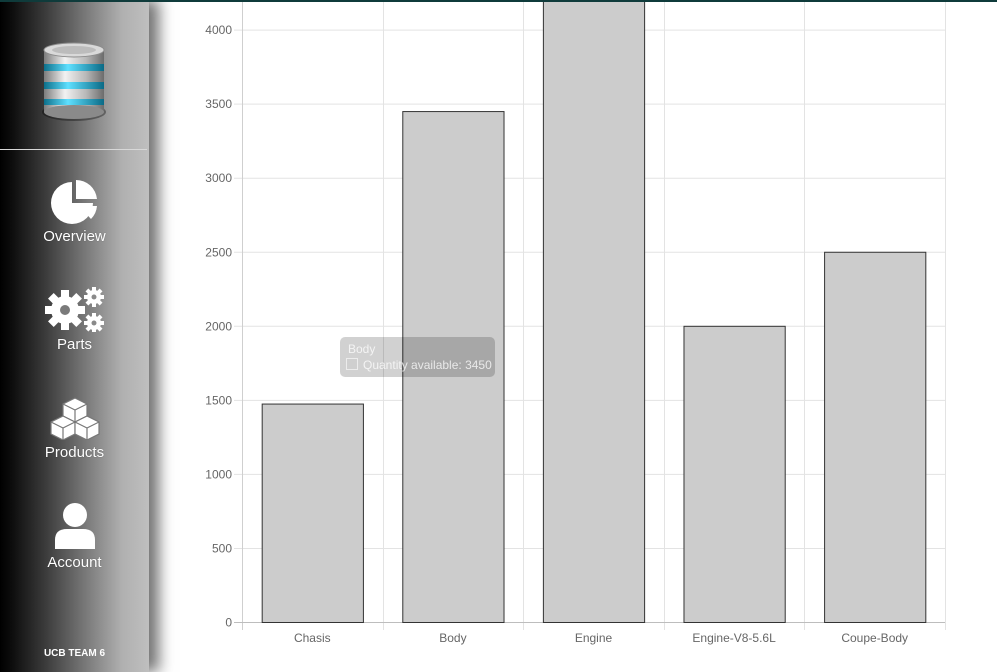 The height and width of the screenshot is (672, 997). I want to click on tooltip-row: Quantity available: 3450, so click(419, 365).